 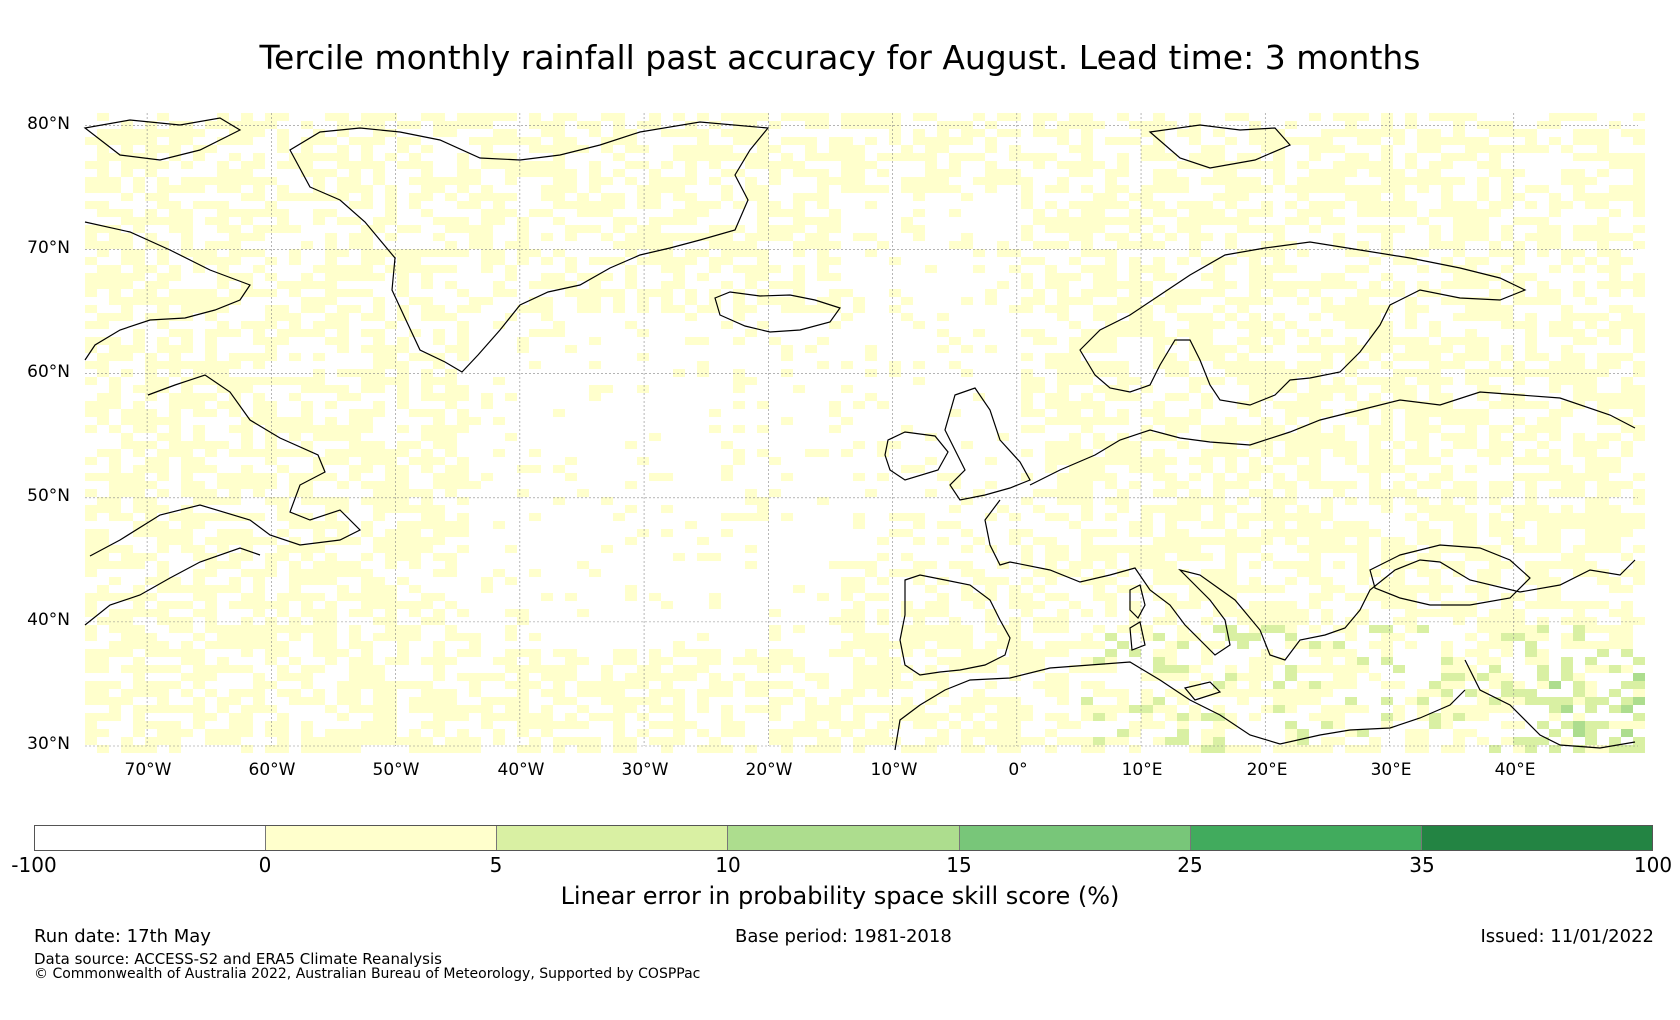 I want to click on colorbar-tick-3: 10, so click(x=728, y=865).